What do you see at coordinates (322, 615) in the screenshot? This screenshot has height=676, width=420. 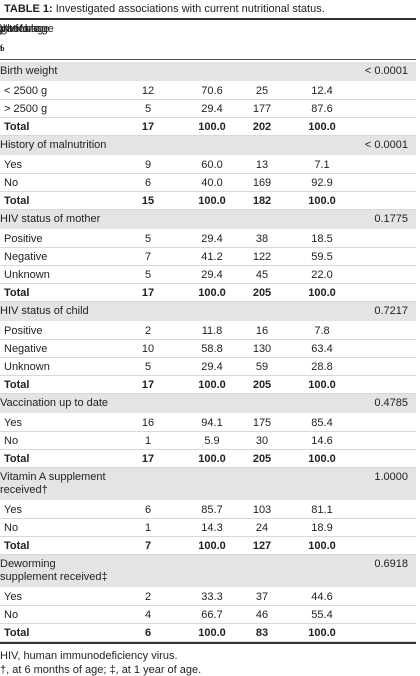 I see `cell: 55.4` at bounding box center [322, 615].